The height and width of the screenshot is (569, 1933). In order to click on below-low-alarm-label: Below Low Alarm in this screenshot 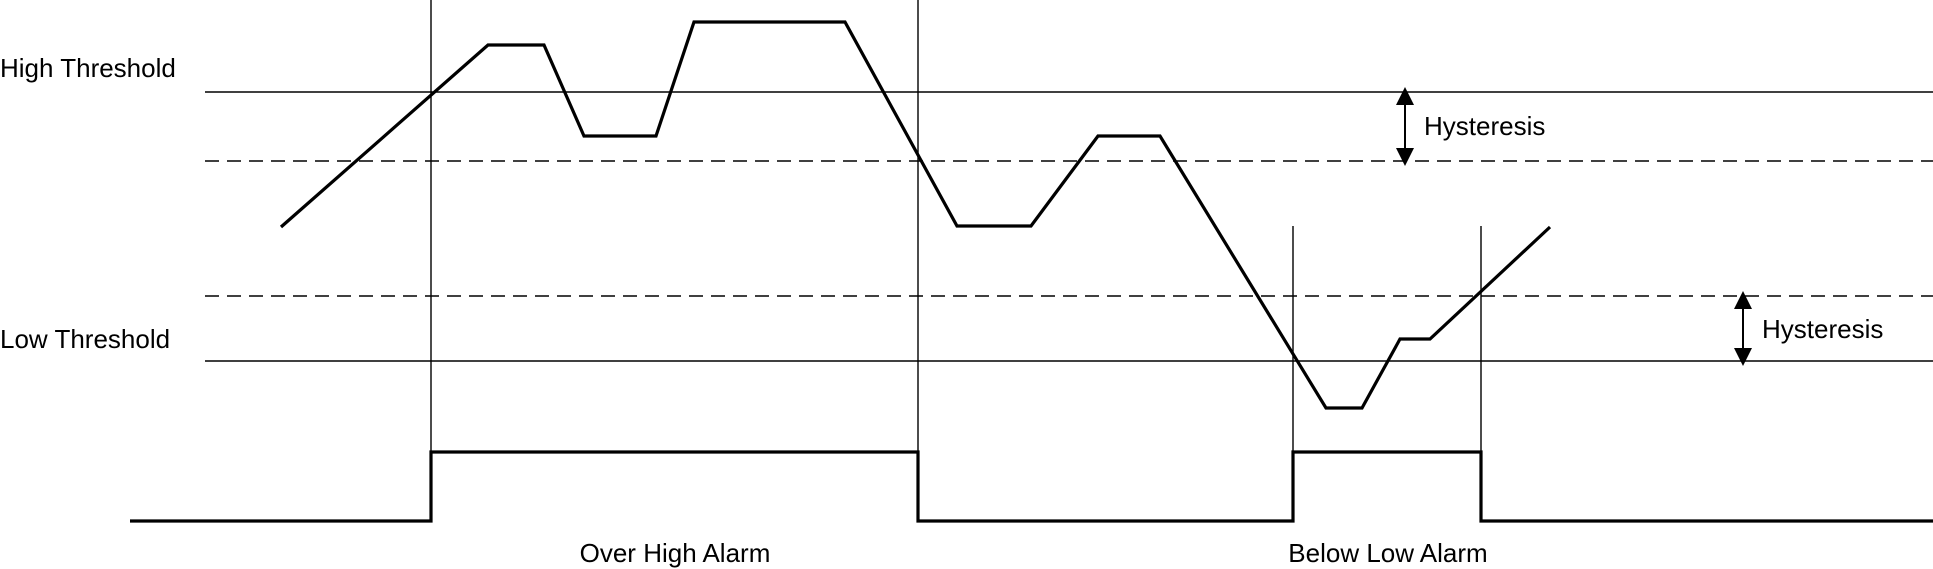, I will do `click(1387, 553)`.